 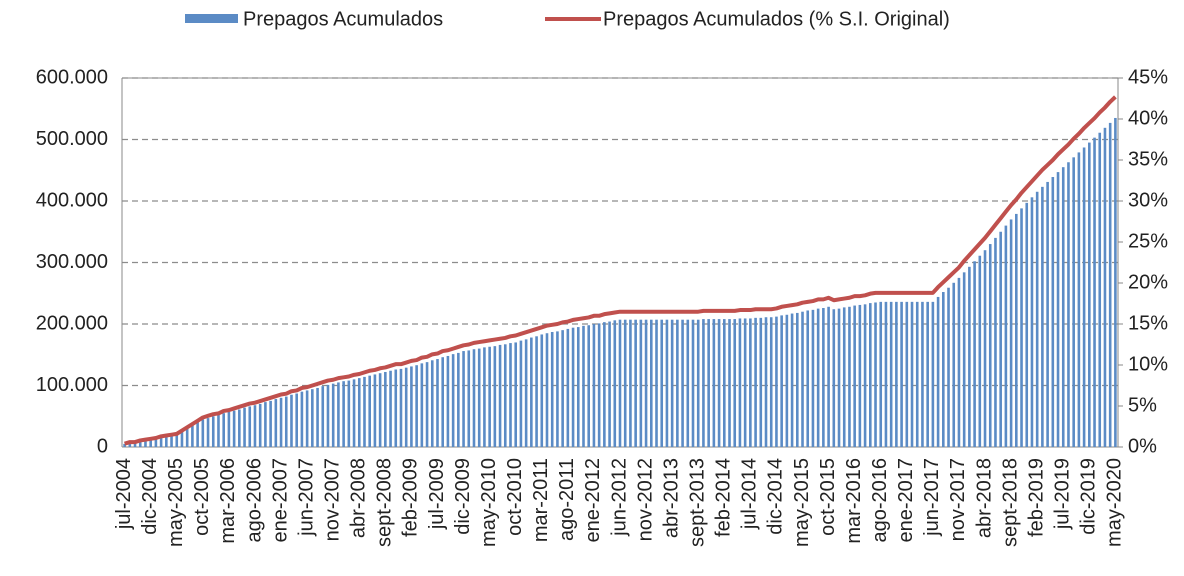 I want to click on x-tick-label: mar-2016, so click(x=854, y=501).